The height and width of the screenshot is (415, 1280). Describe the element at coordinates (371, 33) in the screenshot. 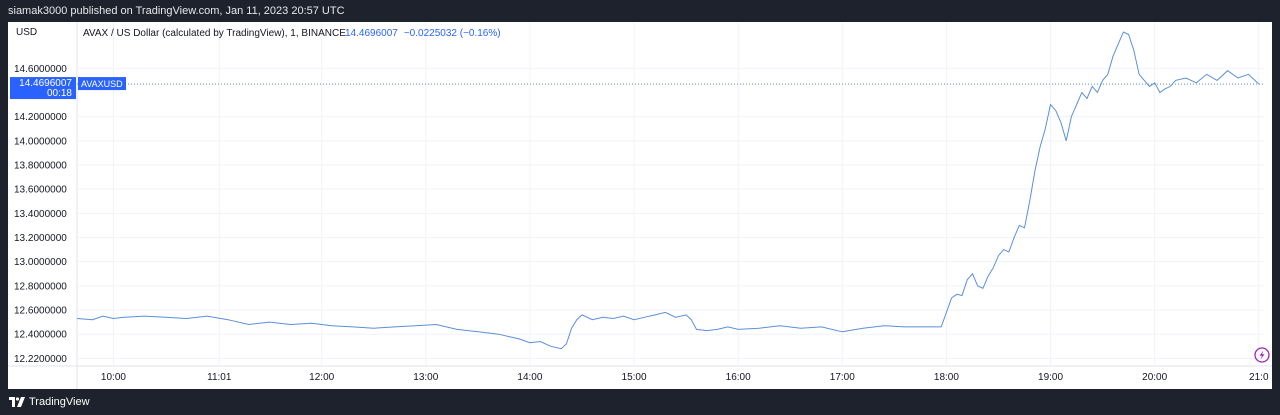

I see `legend-last-price: 14.4696007` at that location.